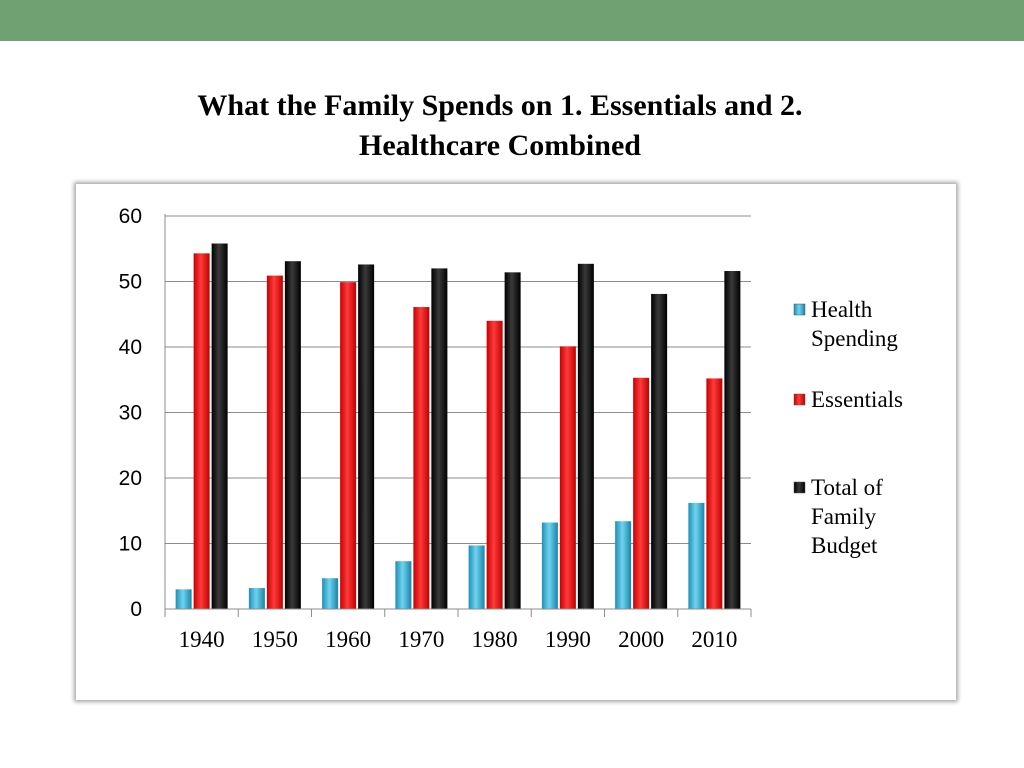 This screenshot has height=768, width=1024. I want to click on bar-essentials-1990, so click(567, 477).